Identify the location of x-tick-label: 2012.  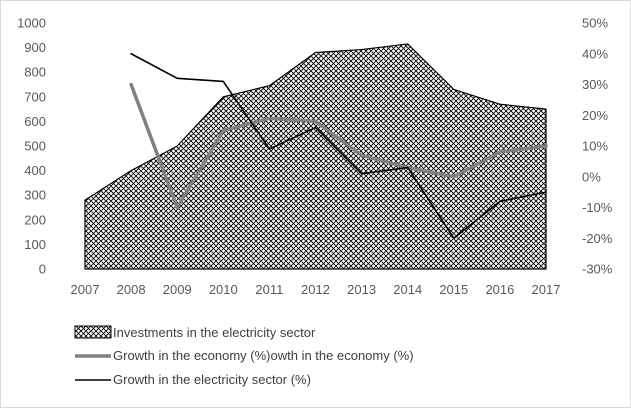
(315, 289).